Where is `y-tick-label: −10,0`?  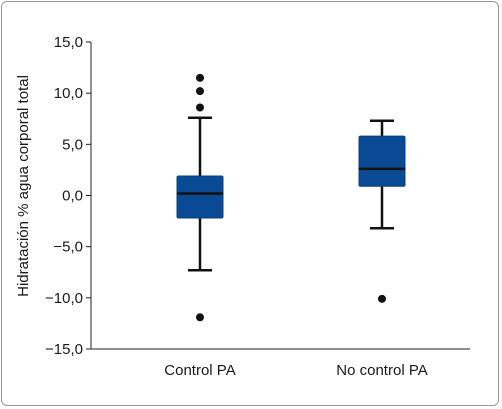 y-tick-label: −10,0 is located at coordinates (64, 298).